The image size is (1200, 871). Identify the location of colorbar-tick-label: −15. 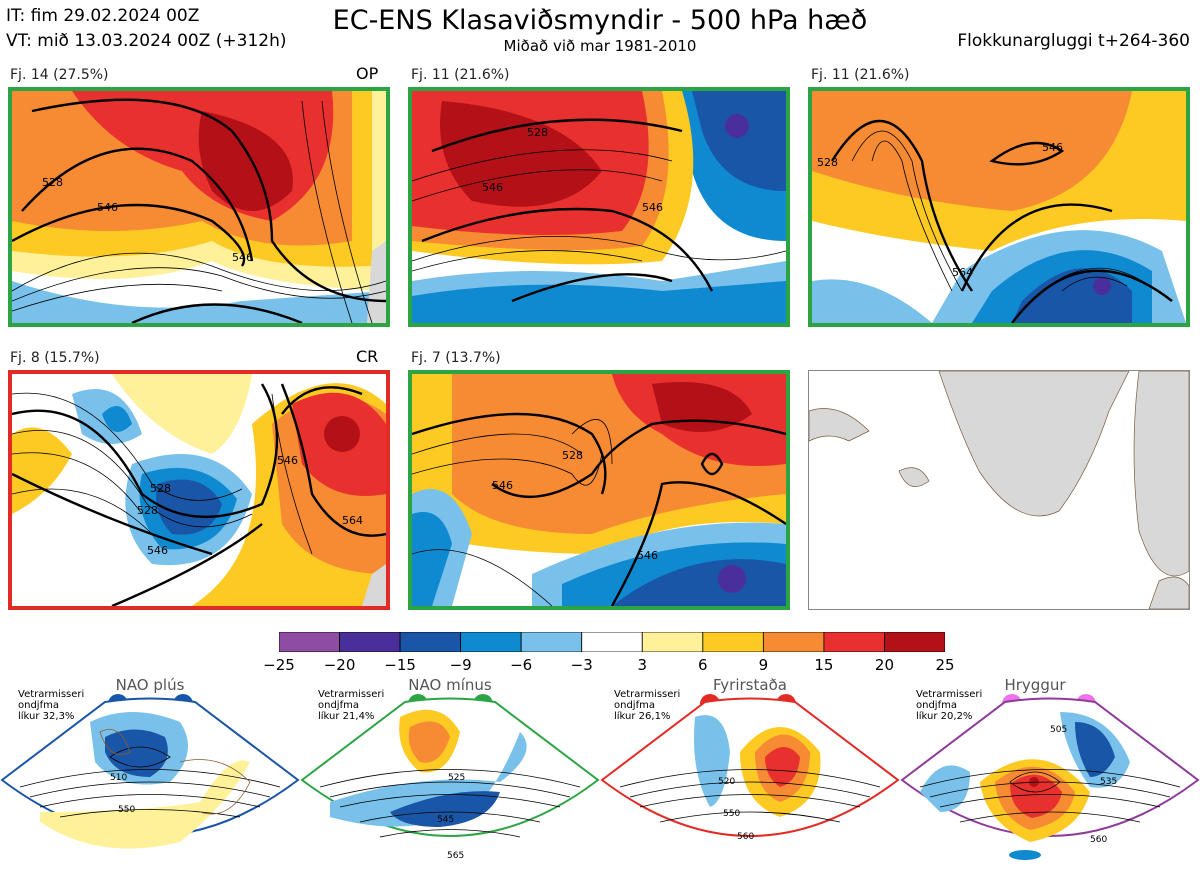
(400, 665).